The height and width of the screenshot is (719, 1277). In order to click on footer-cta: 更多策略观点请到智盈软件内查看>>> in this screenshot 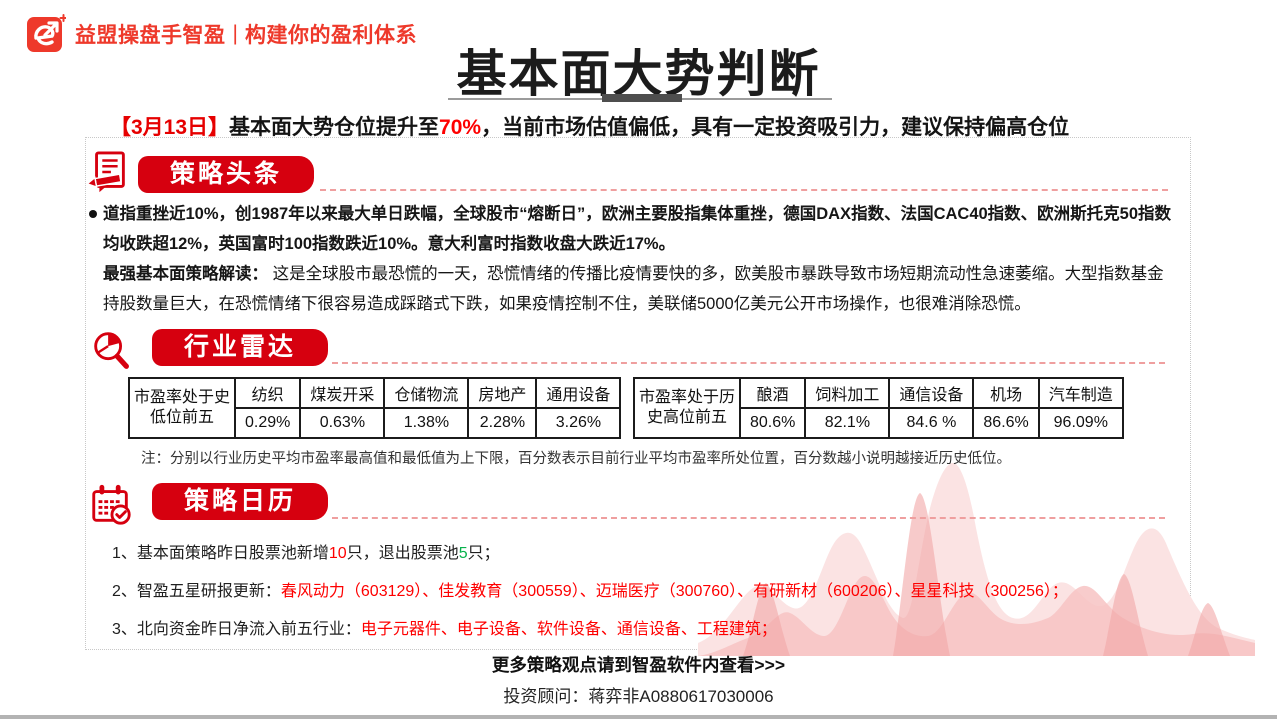, I will do `click(638, 665)`.